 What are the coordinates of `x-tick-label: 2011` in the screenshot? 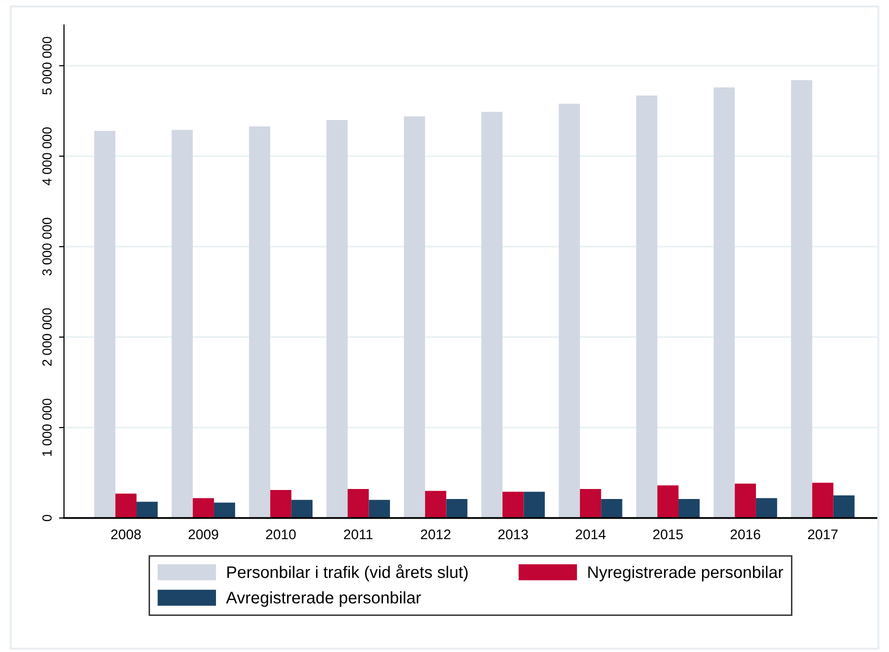 It's located at (358, 534).